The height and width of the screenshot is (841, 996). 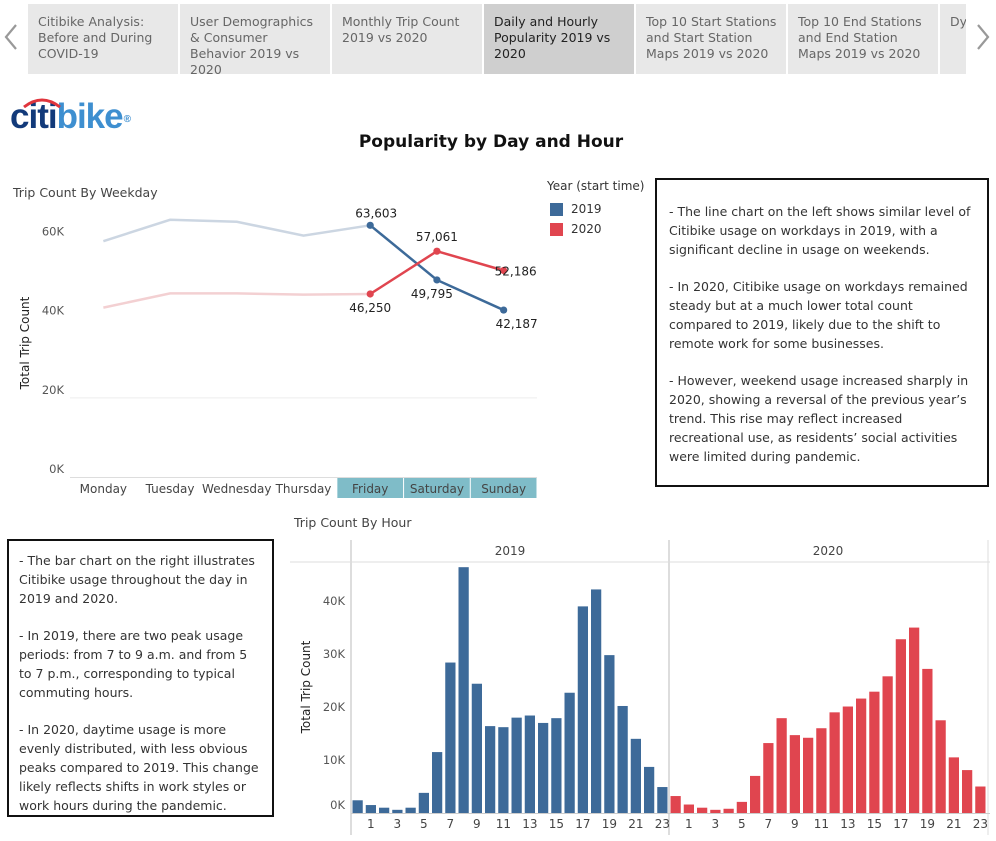 I want to click on citibike-logo: citibike®, so click(x=70, y=116).